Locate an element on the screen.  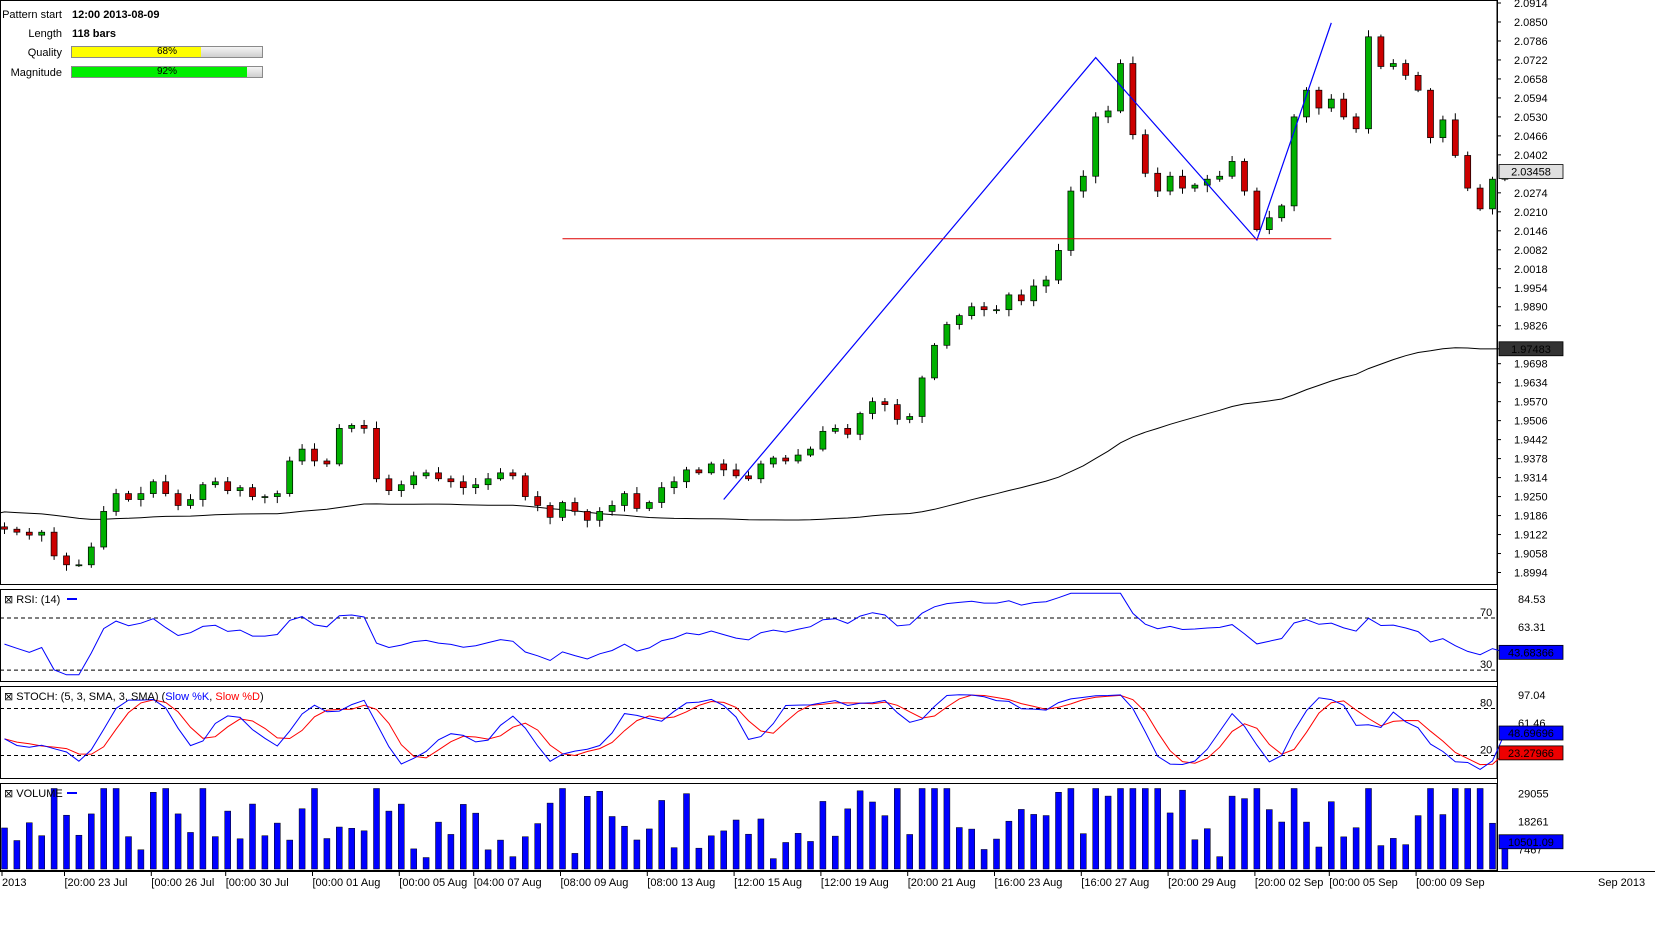
magnitude-bar: 92% is located at coordinates (167, 72).